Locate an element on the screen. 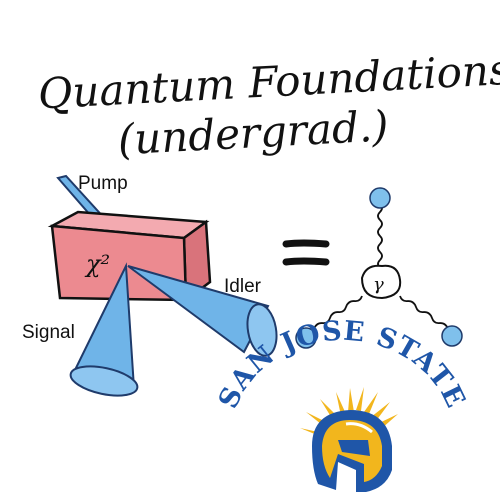 Image resolution: width=500 pixels, height=500 pixels. spartan-helmet-icon is located at coordinates (352, 451).